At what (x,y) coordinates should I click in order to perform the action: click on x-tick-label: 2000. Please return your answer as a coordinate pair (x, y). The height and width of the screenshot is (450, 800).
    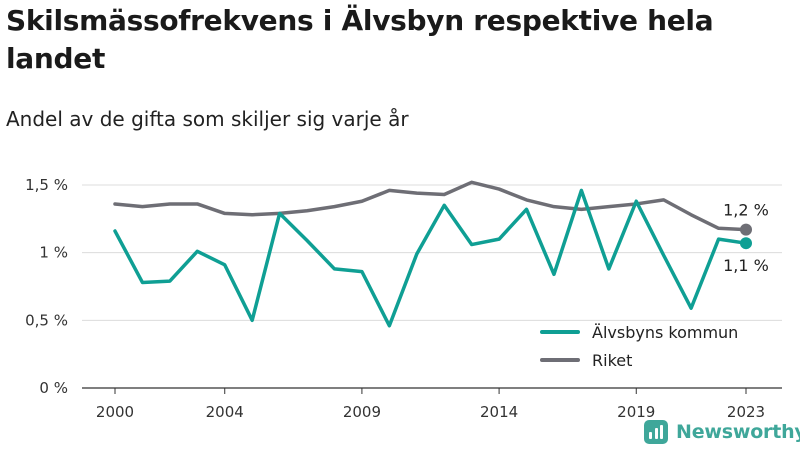
    Looking at the image, I should click on (115, 412).